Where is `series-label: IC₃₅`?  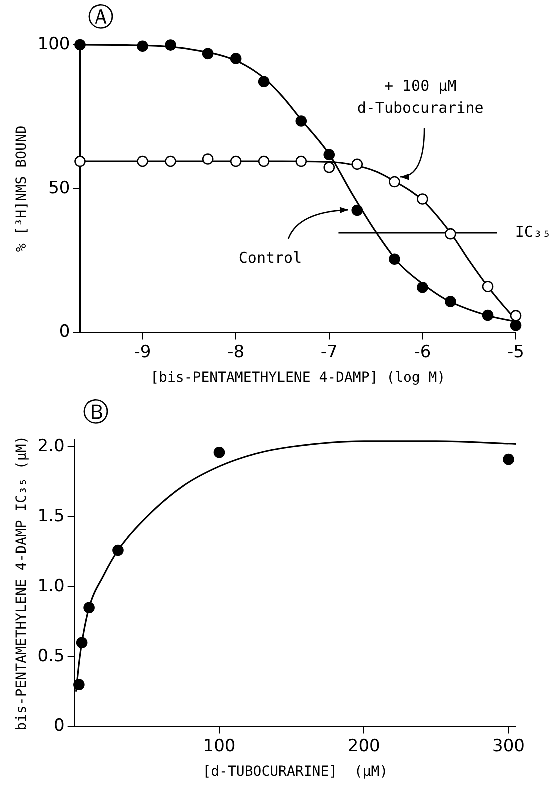 series-label: IC₃₅ is located at coordinates (533, 231).